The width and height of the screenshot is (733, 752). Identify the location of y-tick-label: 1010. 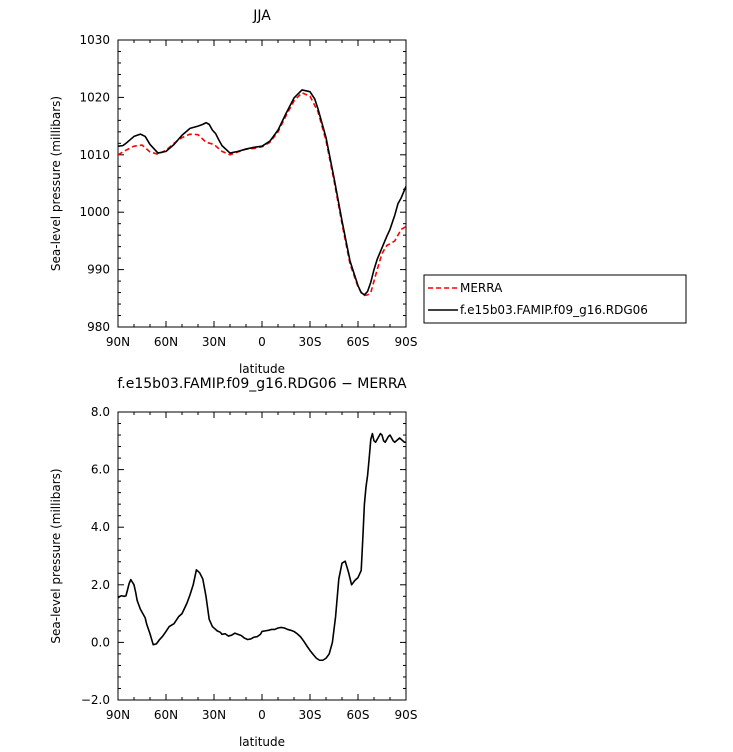
(94, 155).